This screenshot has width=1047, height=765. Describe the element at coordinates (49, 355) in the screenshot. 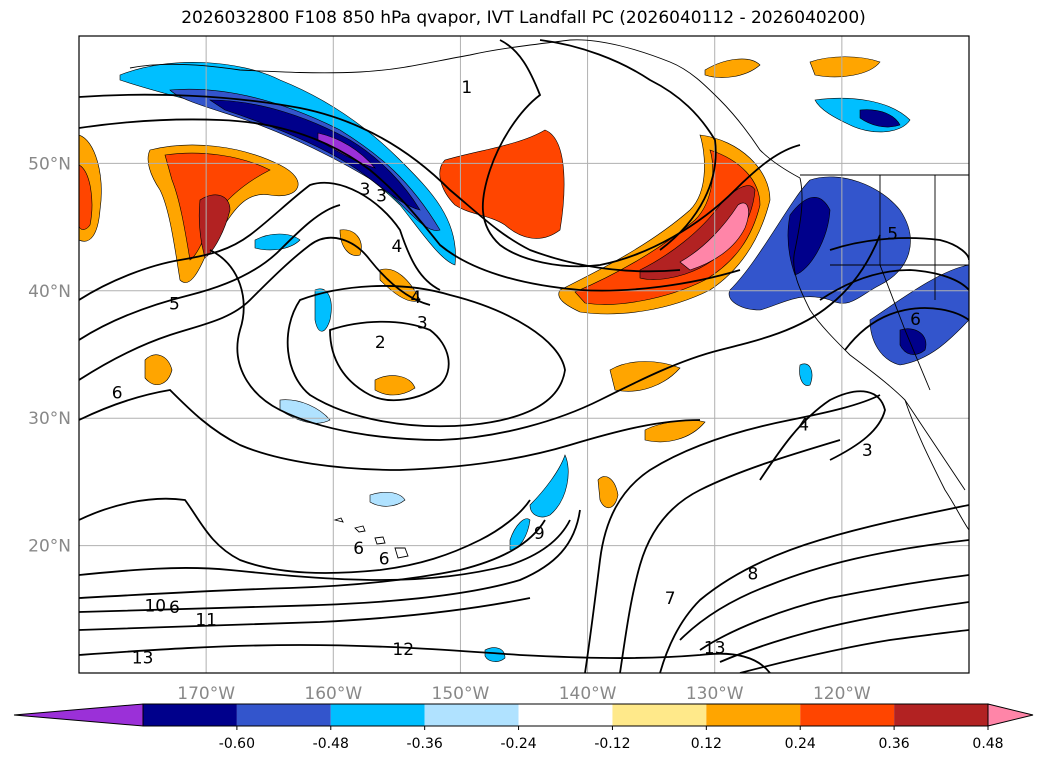

I see `latitude-tick-labels: 50°N 40°N 30°N 20°N` at that location.